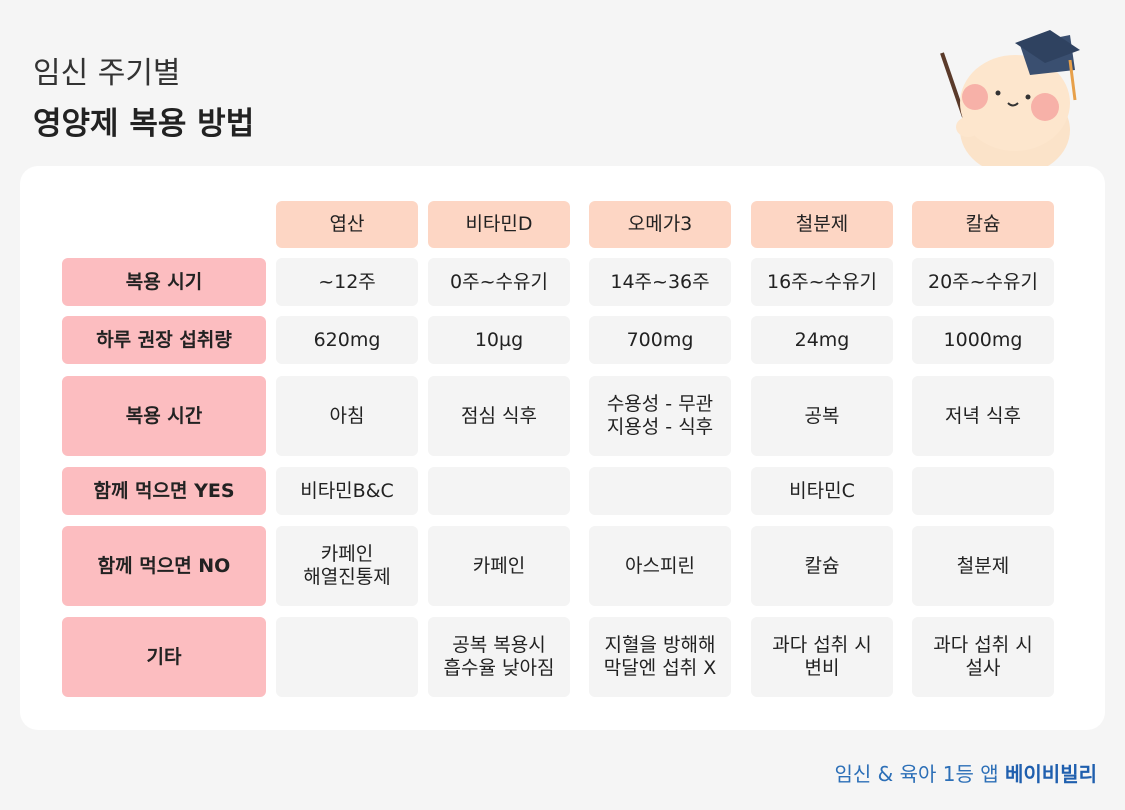  I want to click on table-cell: 과다 섭취 시 변비, so click(822, 657).